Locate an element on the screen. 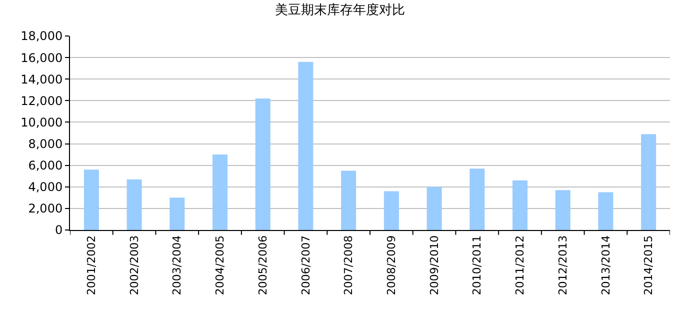 Image resolution: width=680 pixels, height=320 pixels. y-tick-label: 4,000 is located at coordinates (45, 187).